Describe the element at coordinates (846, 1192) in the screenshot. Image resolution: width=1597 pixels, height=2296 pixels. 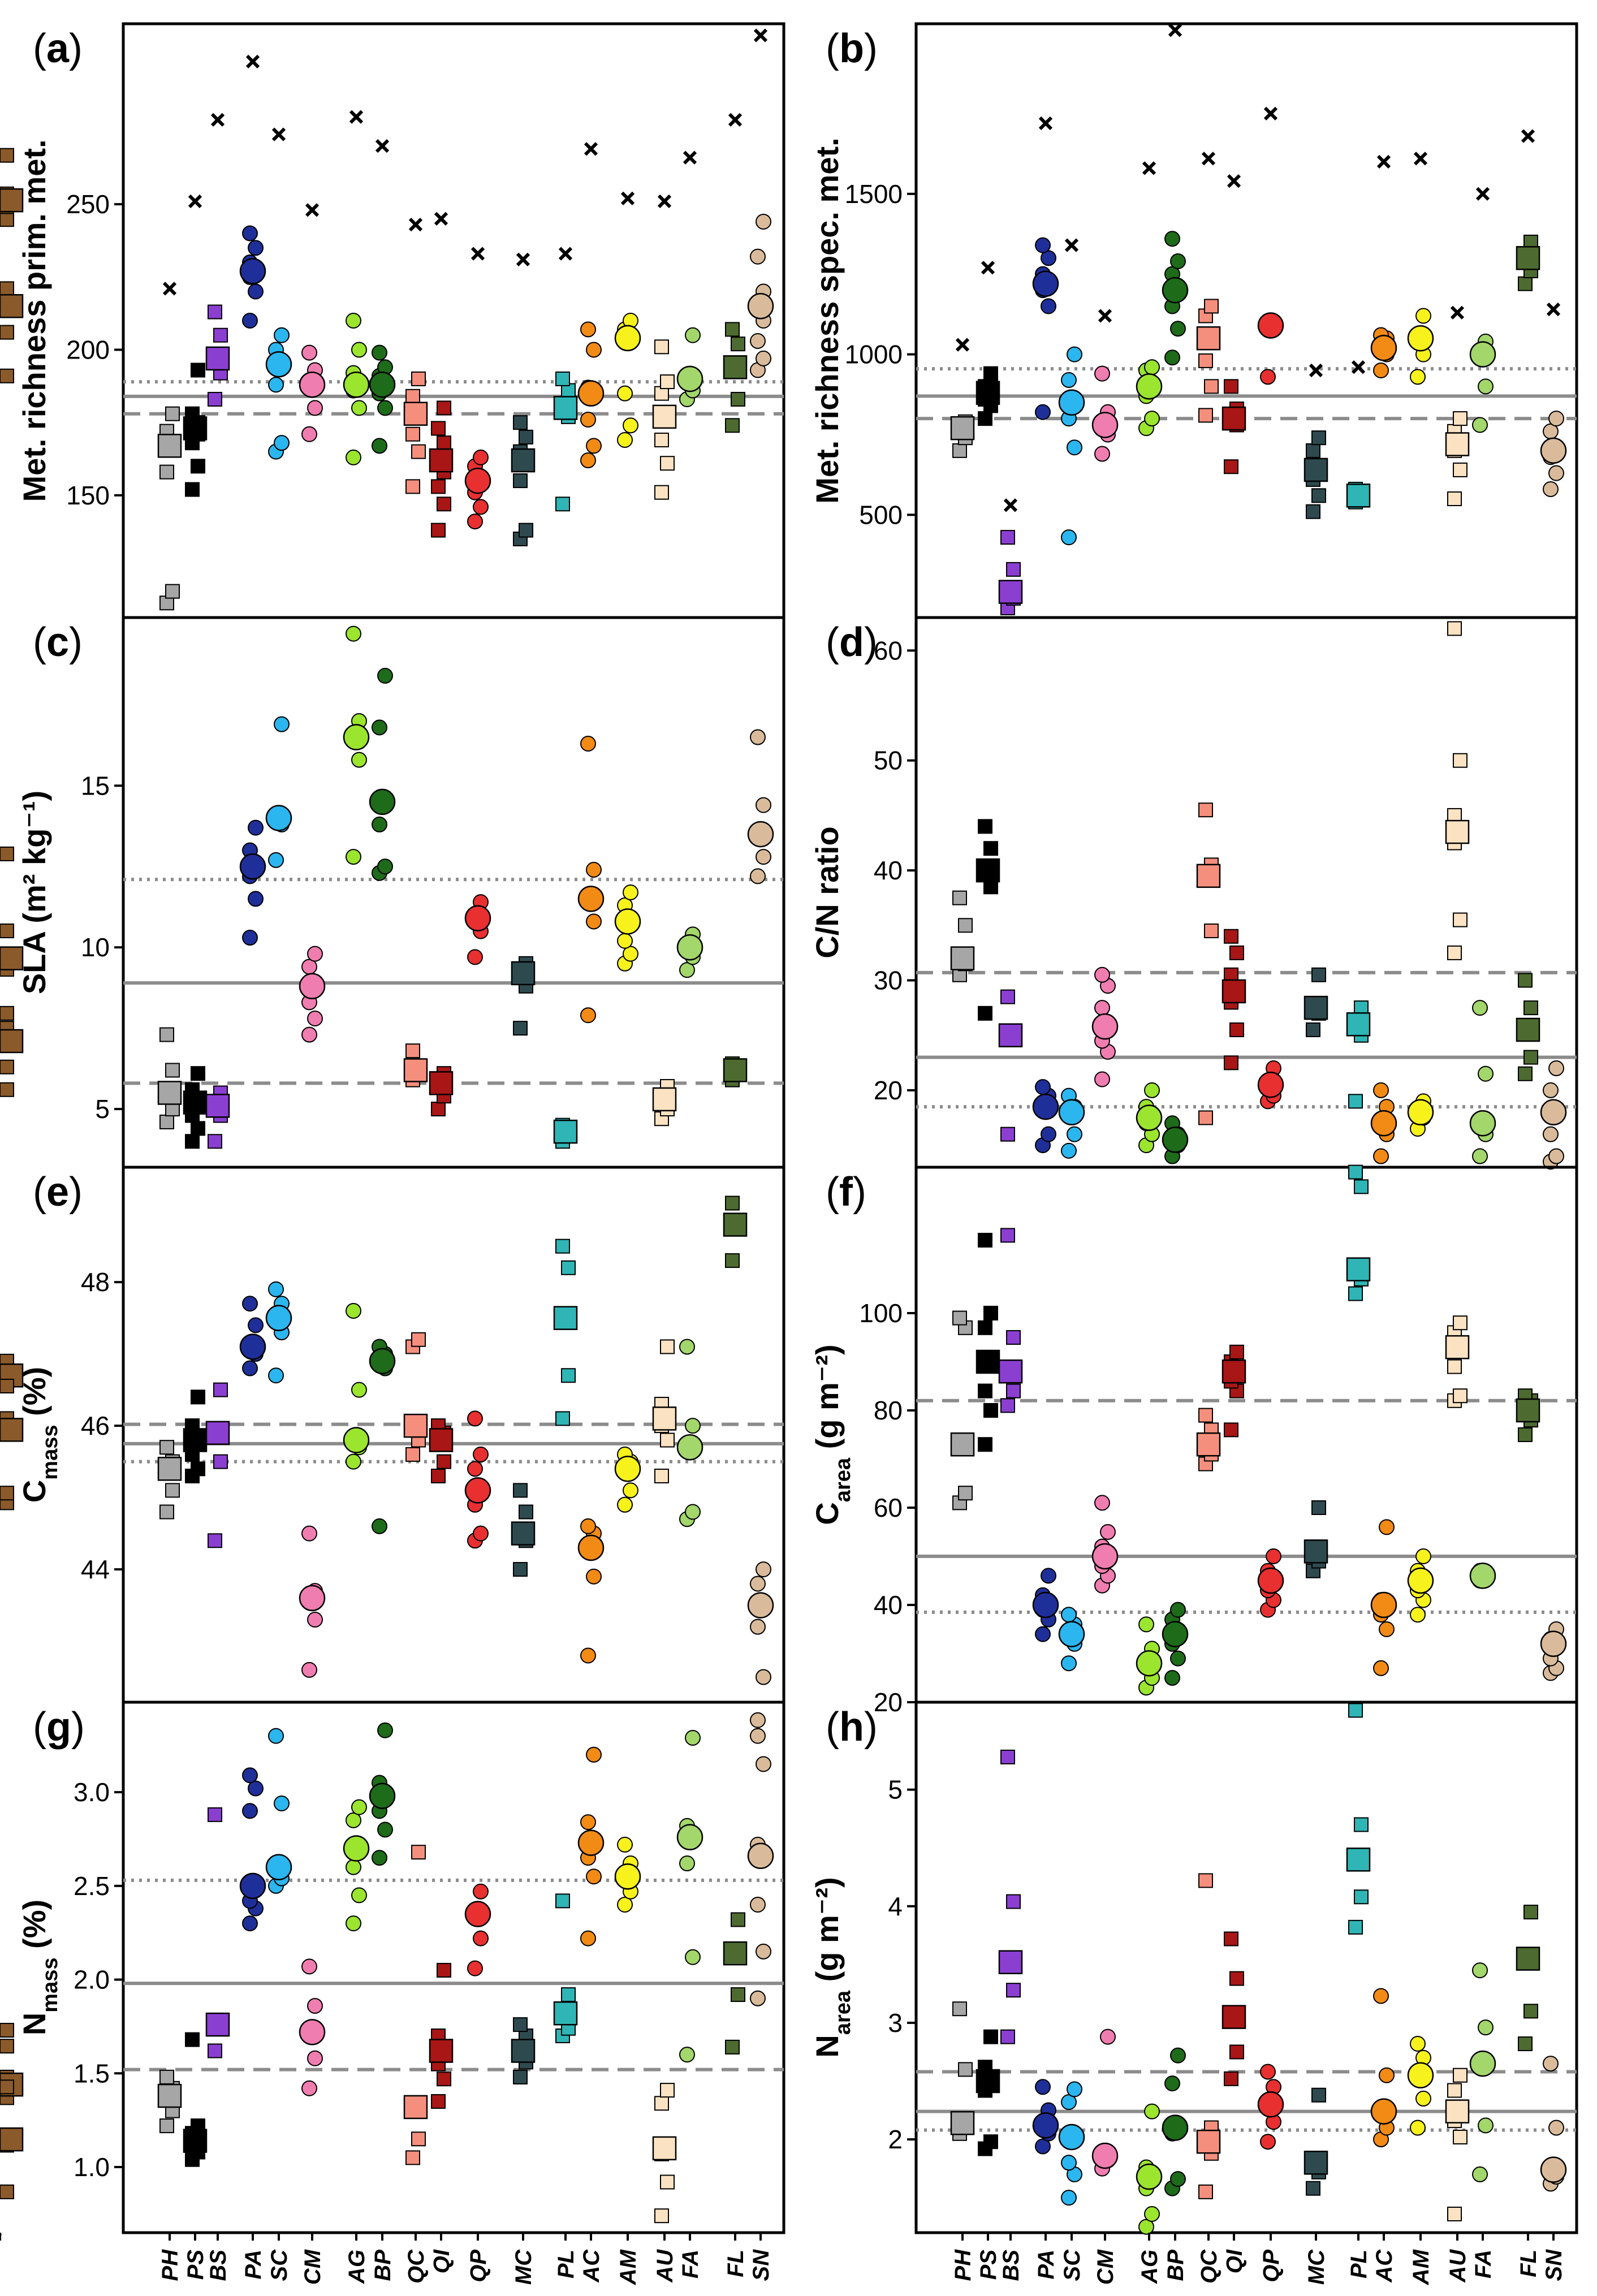
I see `panel-letter: (f)` at that location.